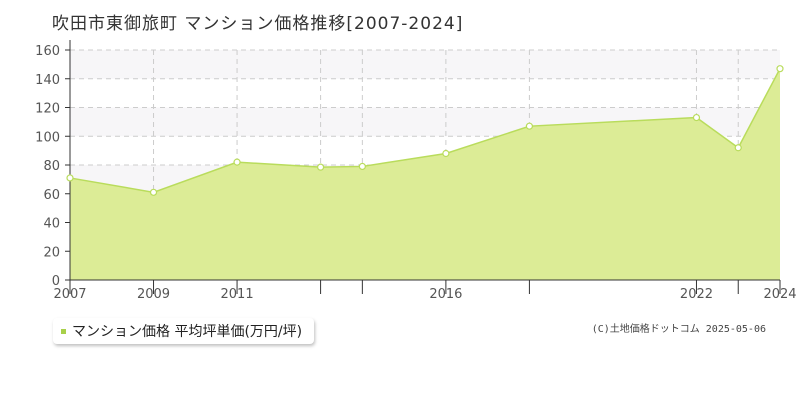  Describe the element at coordinates (153, 294) in the screenshot. I see `x-tick-label: 2009` at that location.